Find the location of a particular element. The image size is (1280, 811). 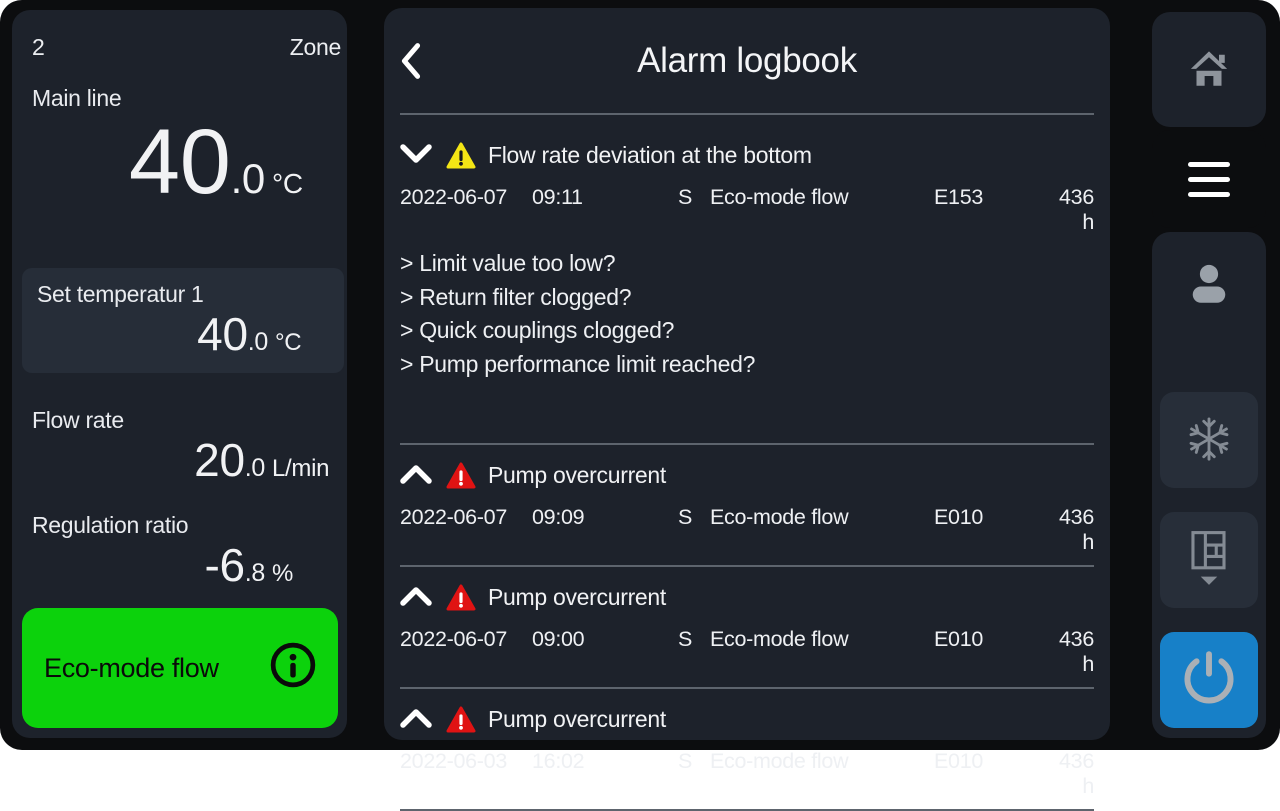

power-button is located at coordinates (1209, 680).